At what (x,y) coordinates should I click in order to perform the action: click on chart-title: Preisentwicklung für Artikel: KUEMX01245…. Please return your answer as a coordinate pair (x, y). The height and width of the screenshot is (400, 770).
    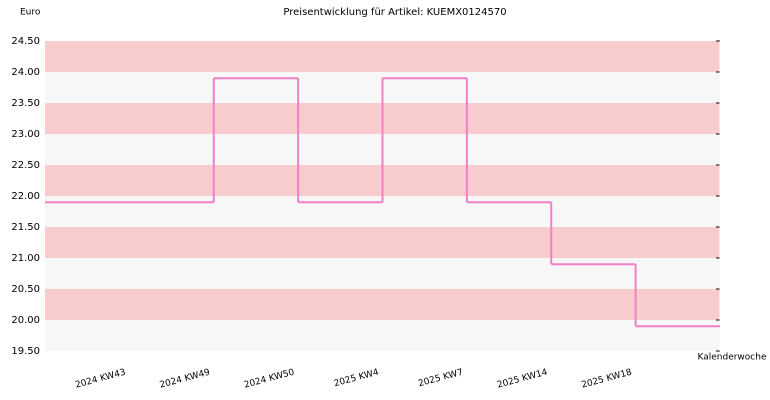
    Looking at the image, I should click on (394, 12).